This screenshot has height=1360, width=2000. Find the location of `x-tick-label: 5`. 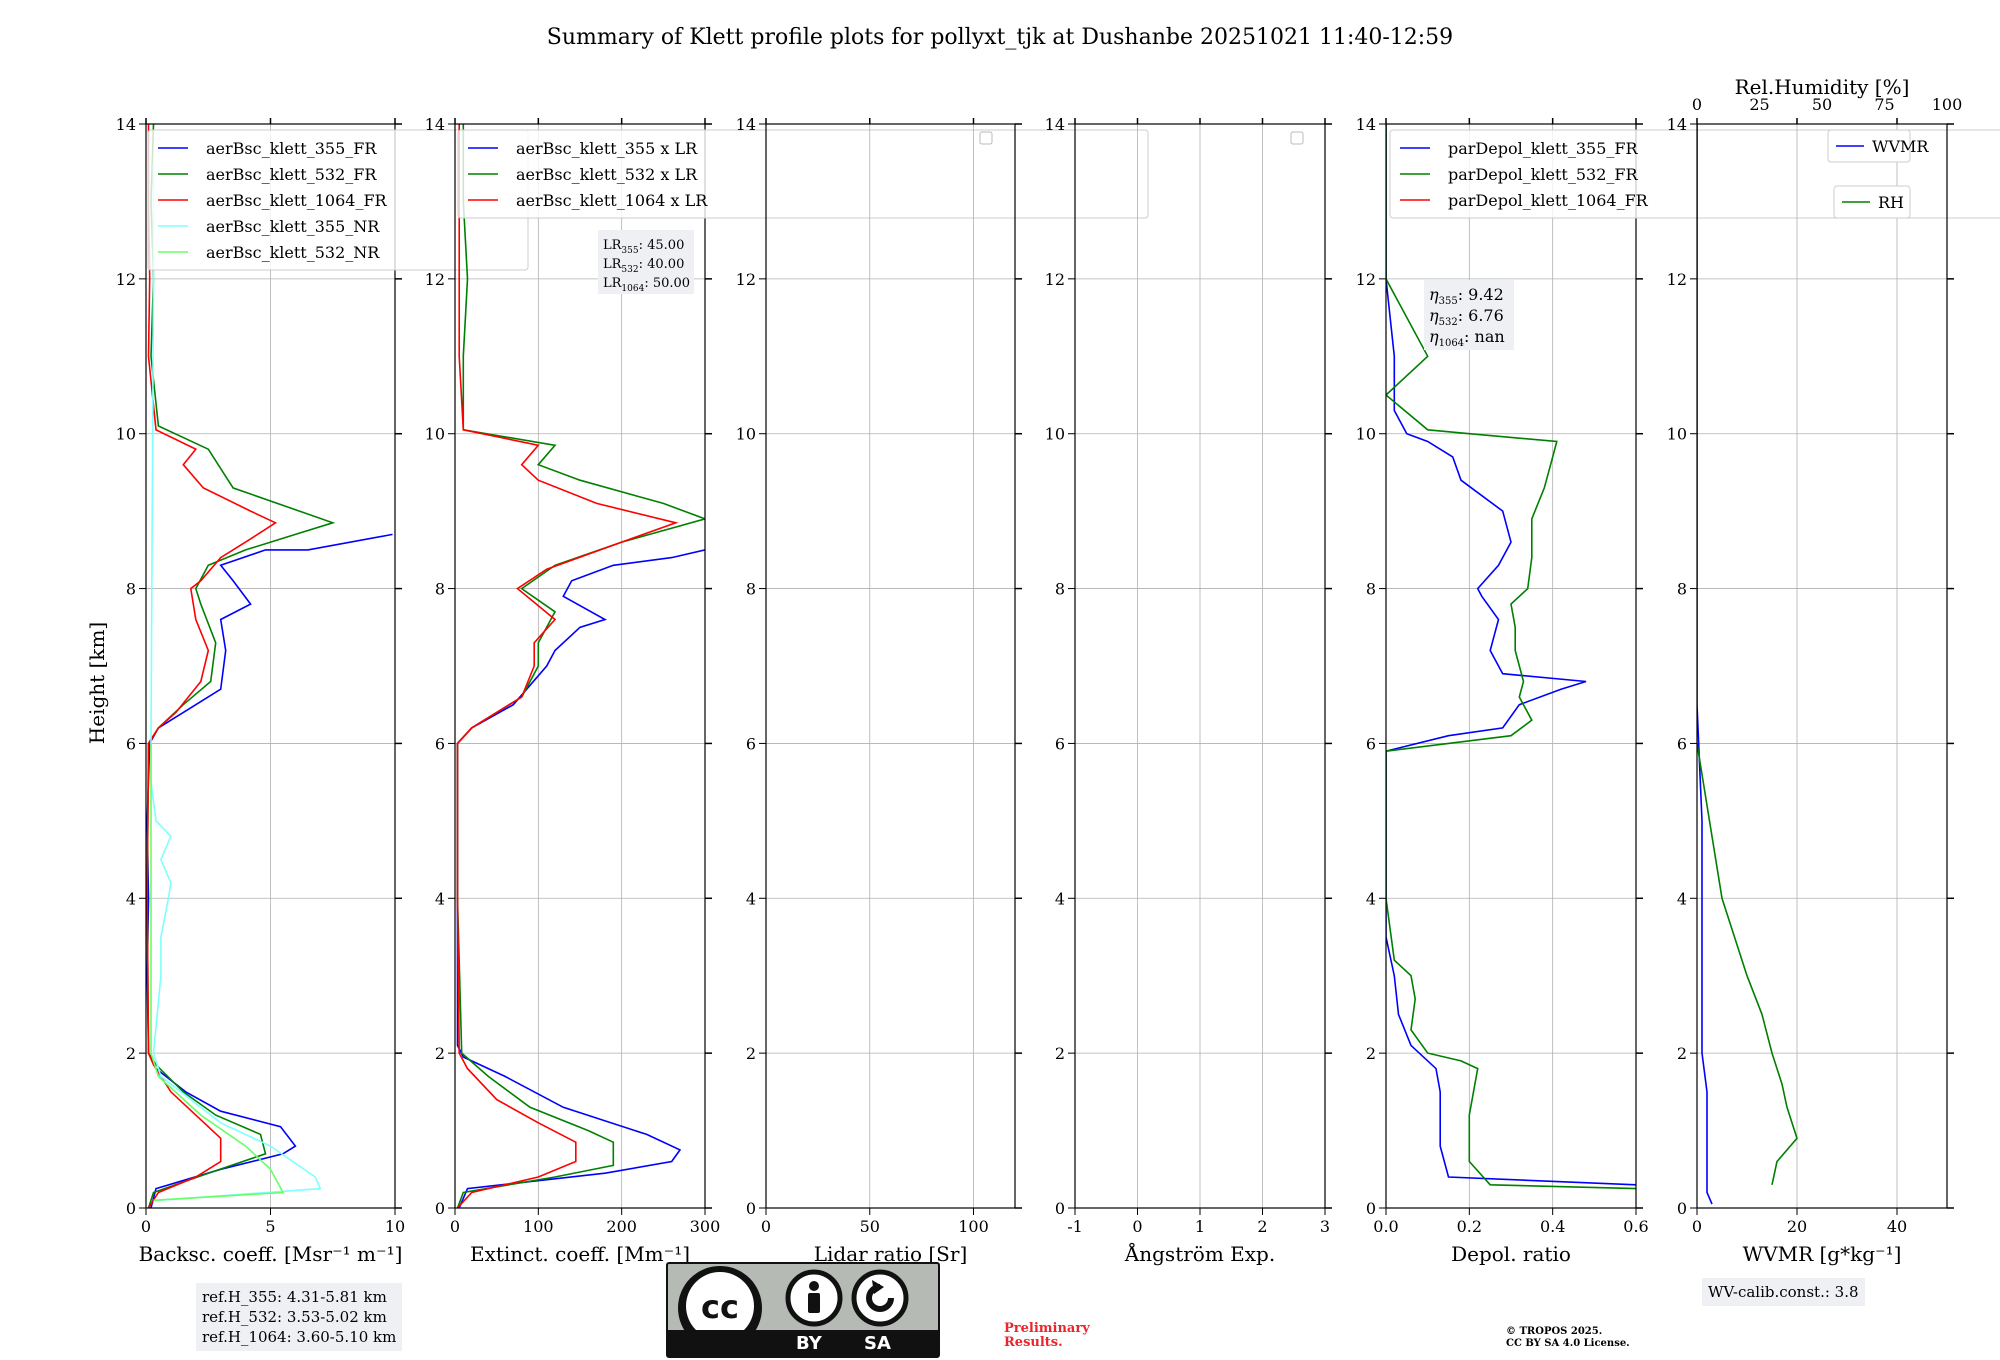

x-tick-label: 5 is located at coordinates (270, 1226).